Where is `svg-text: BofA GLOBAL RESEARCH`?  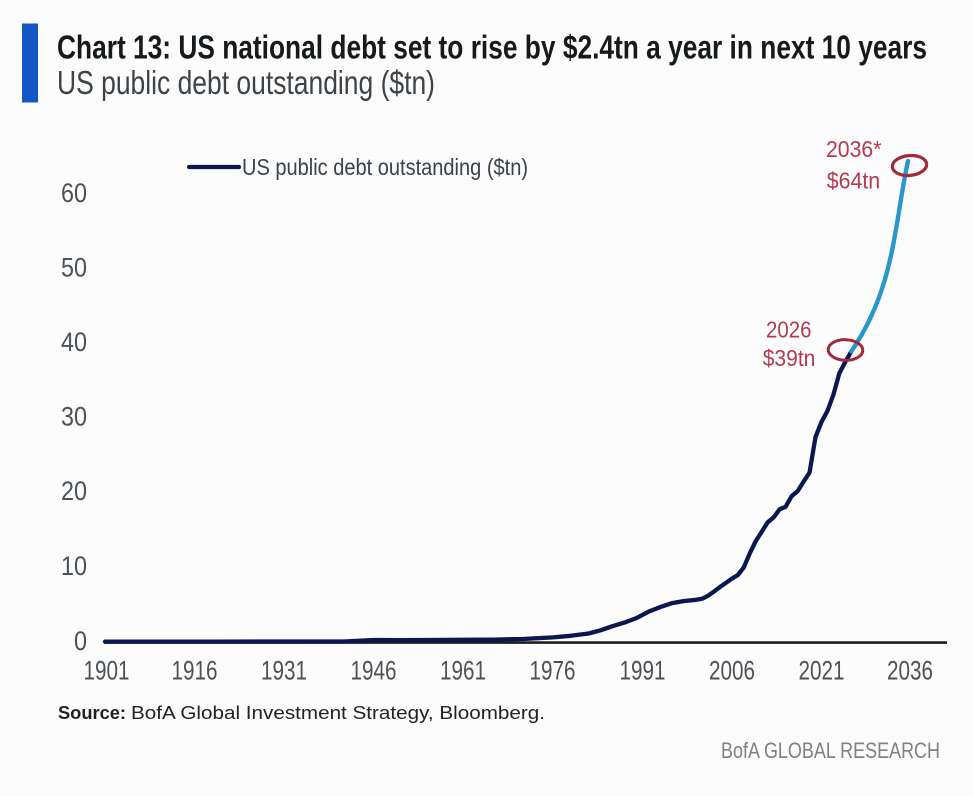 svg-text: BofA GLOBAL RESEARCH is located at coordinates (830, 750).